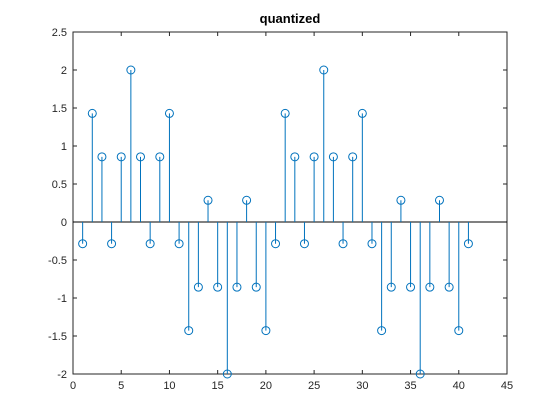  I want to click on y-tick-label: -2, so click(62, 375).